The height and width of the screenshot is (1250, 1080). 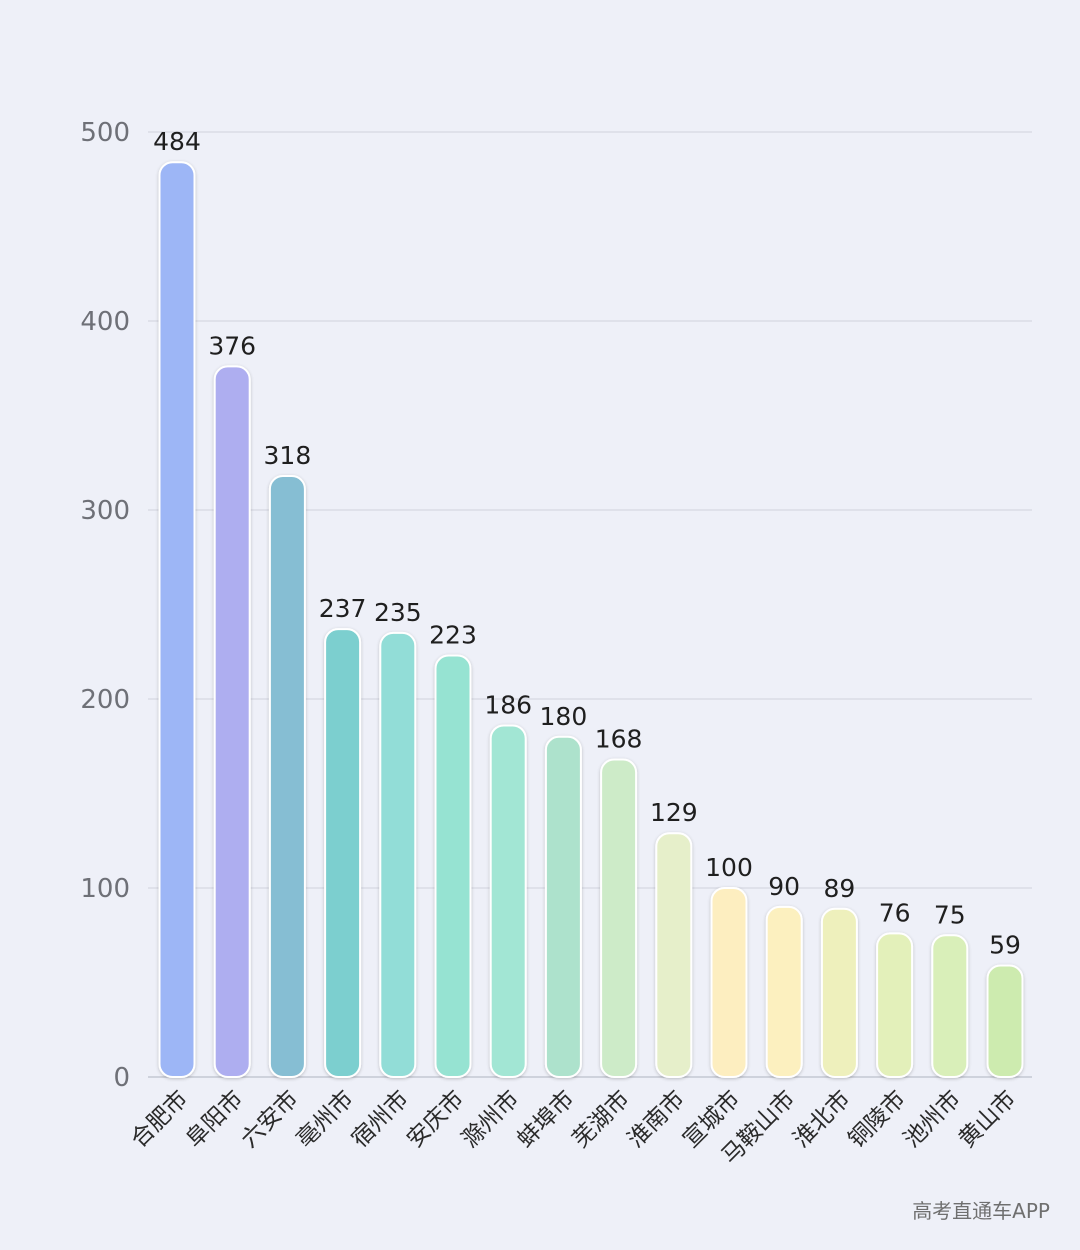 I want to click on data-label: 100, so click(x=729, y=867).